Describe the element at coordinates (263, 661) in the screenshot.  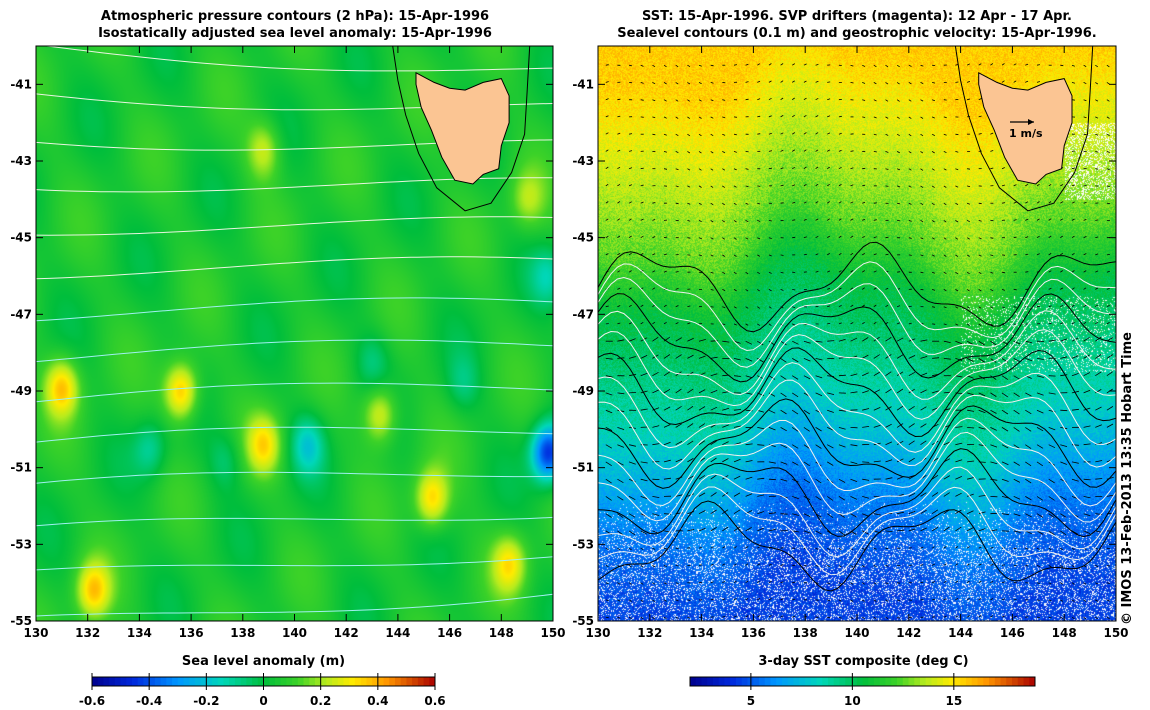
I see `left-colorbar-label: Sea level anomaly (m)` at that location.